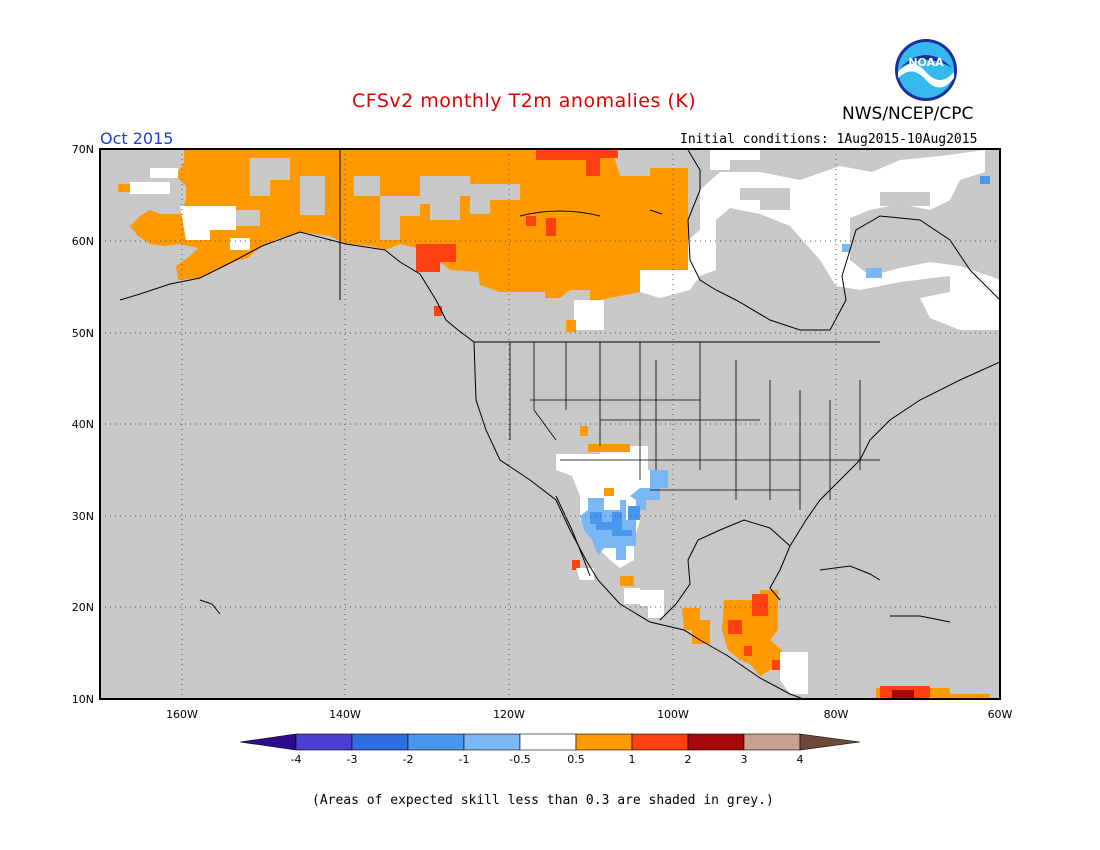 The image size is (1100, 850). Describe the element at coordinates (673, 714) in the screenshot. I see `lon-label: 100W` at that location.